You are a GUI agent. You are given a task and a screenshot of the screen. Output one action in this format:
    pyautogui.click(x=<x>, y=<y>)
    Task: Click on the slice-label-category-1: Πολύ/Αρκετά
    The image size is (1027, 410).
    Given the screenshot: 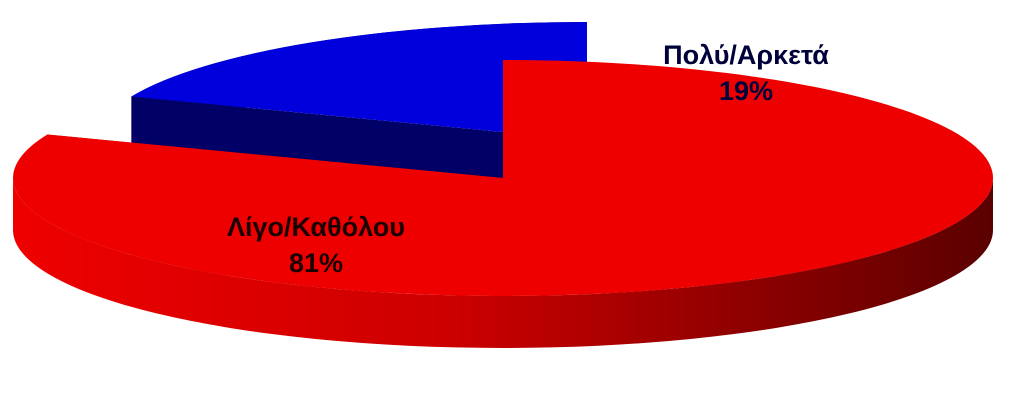 What is the action you would take?
    pyautogui.click(x=746, y=55)
    